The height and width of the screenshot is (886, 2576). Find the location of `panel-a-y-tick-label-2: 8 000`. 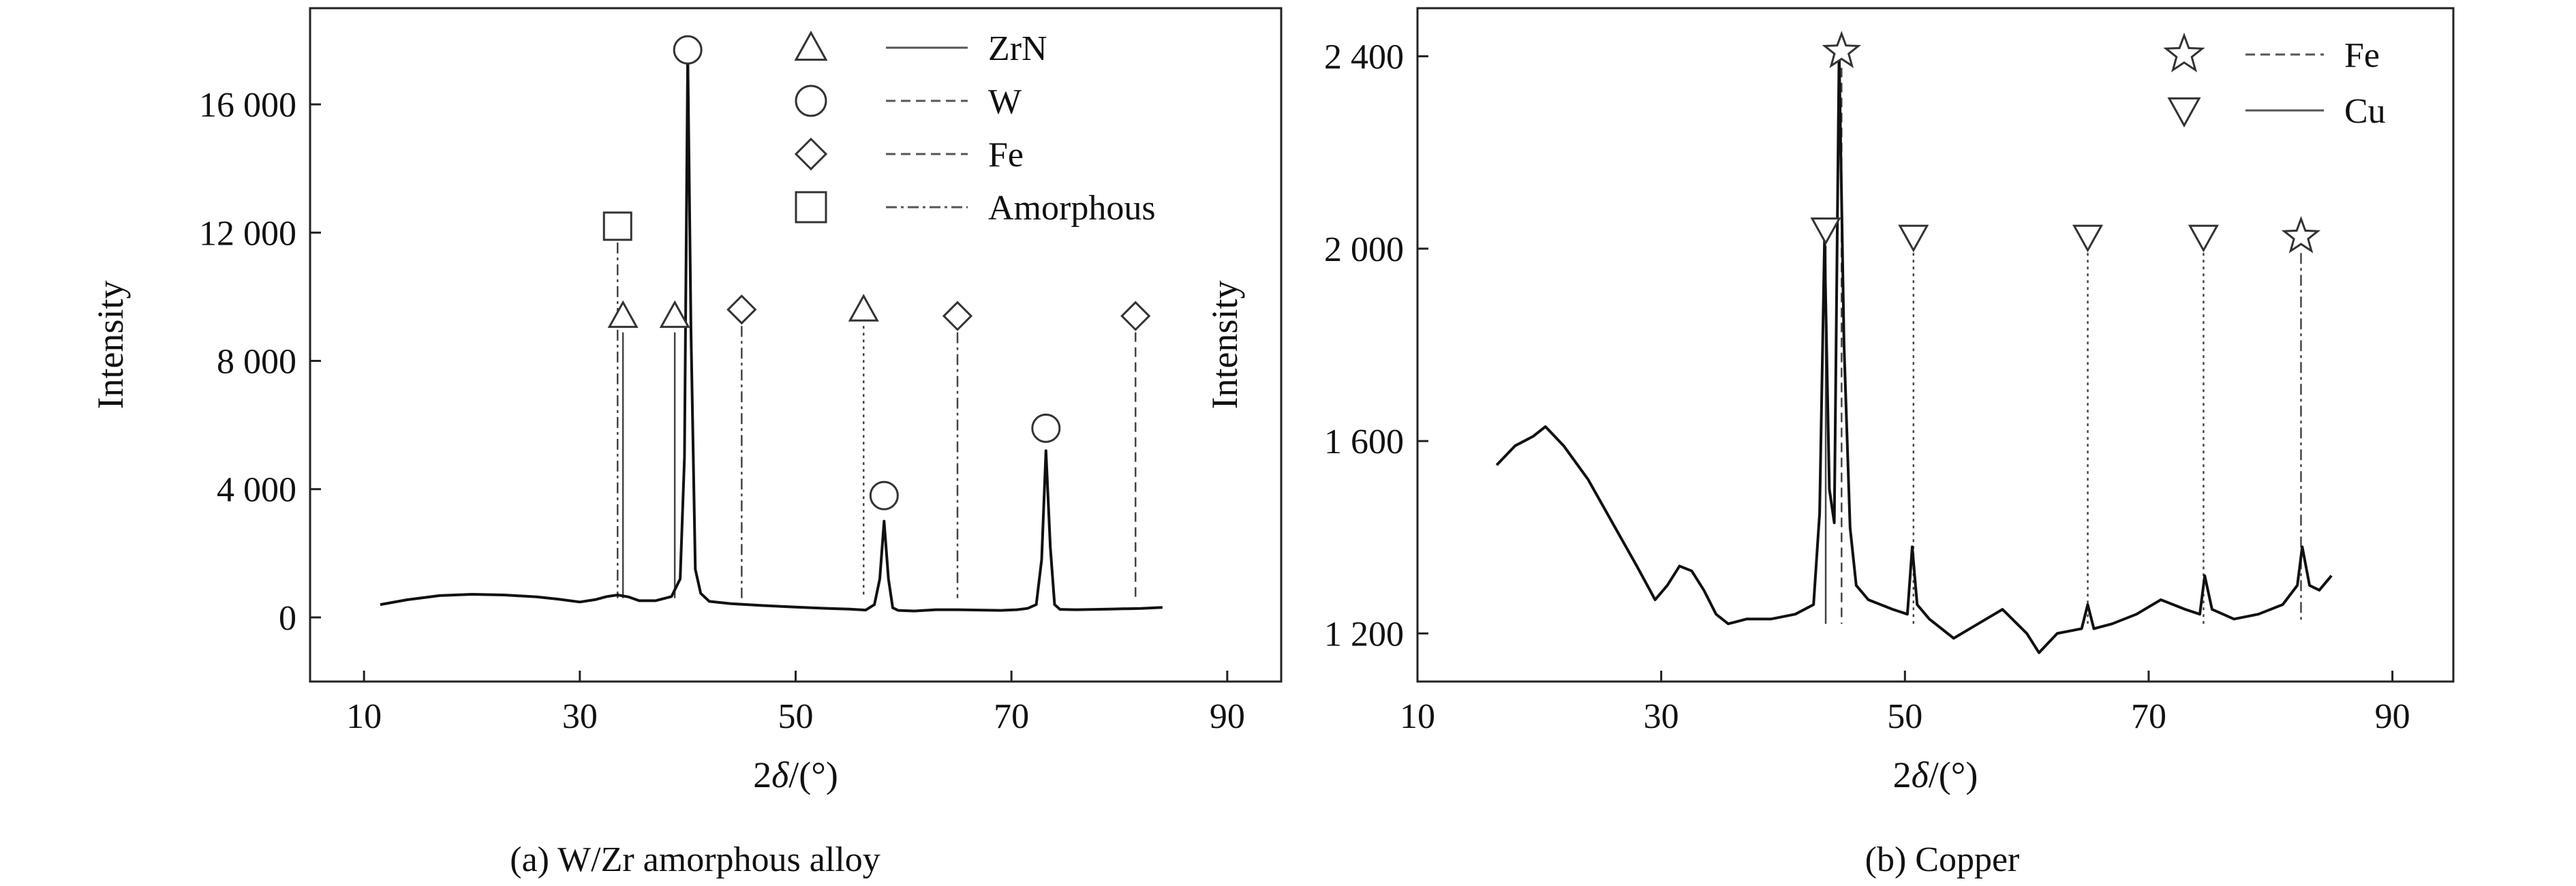

panel-a-y-tick-label-2: 8 000 is located at coordinates (256, 362).